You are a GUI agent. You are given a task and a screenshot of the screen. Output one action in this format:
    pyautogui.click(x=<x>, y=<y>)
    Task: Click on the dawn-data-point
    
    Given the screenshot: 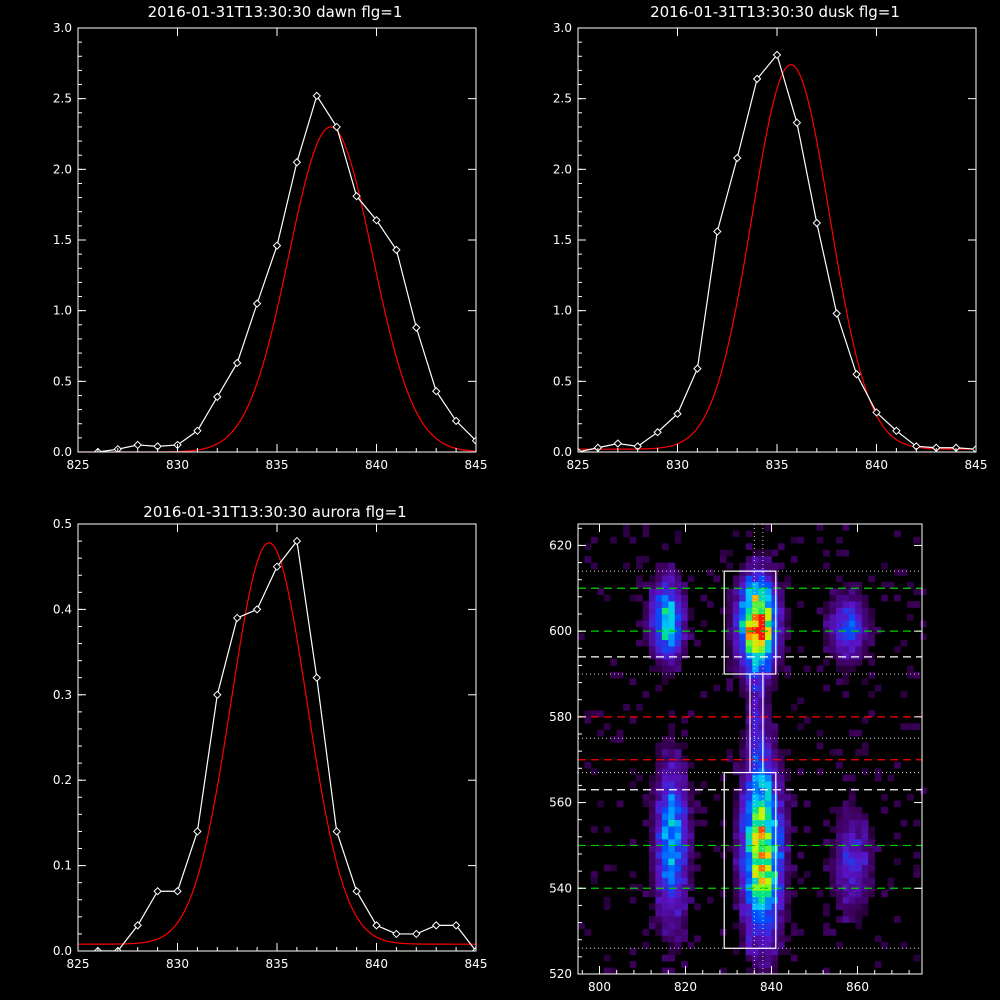 What is the action you would take?
    pyautogui.click(x=396, y=250)
    